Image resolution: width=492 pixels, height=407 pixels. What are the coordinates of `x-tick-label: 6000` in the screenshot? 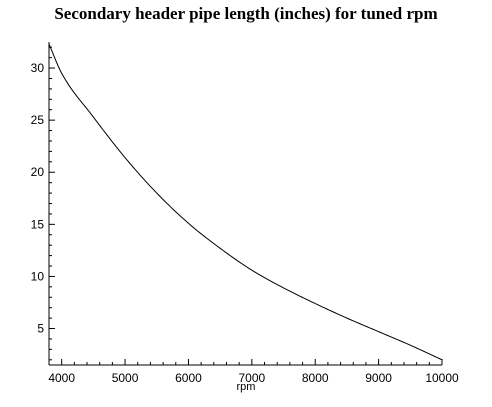 It's located at (188, 378).